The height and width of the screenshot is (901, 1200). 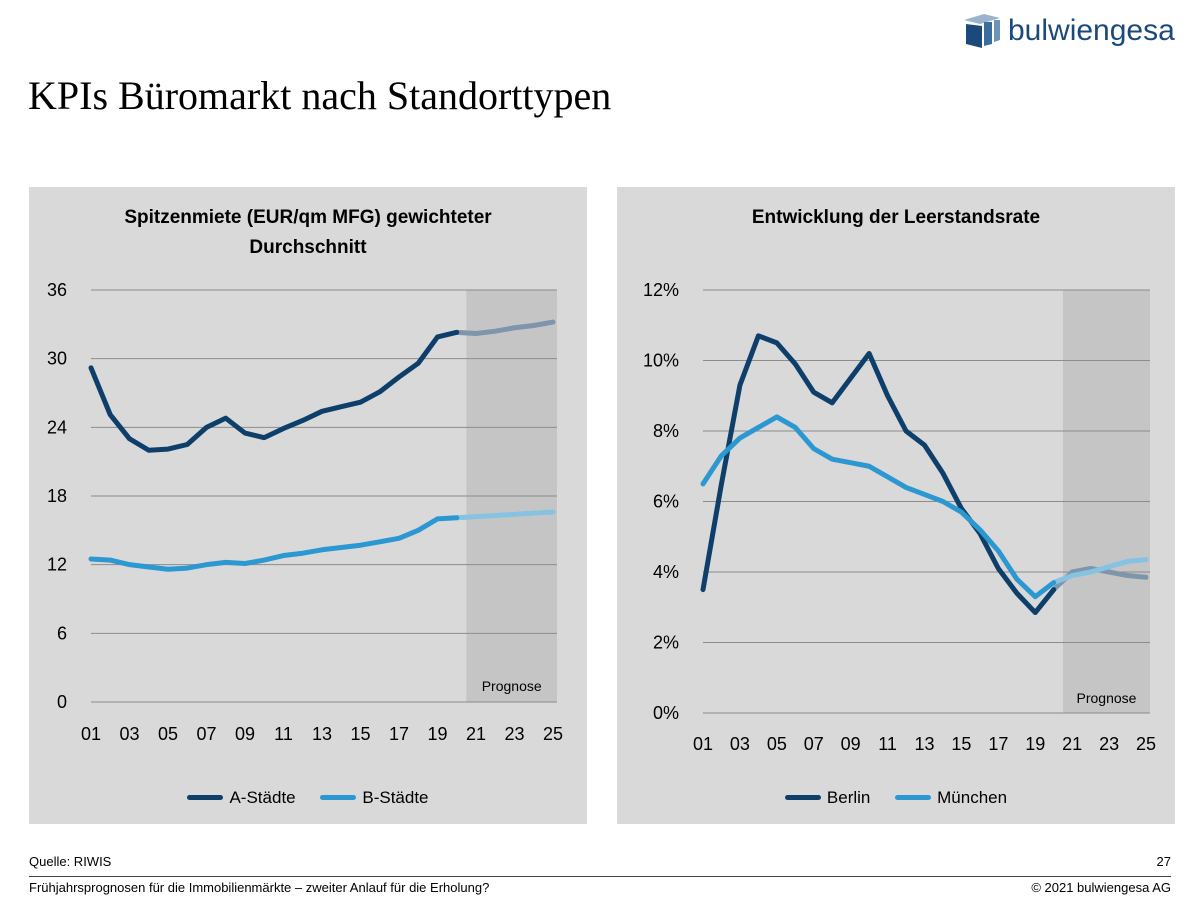 What do you see at coordinates (57, 496) in the screenshot?
I see `y-tick-label: 18` at bounding box center [57, 496].